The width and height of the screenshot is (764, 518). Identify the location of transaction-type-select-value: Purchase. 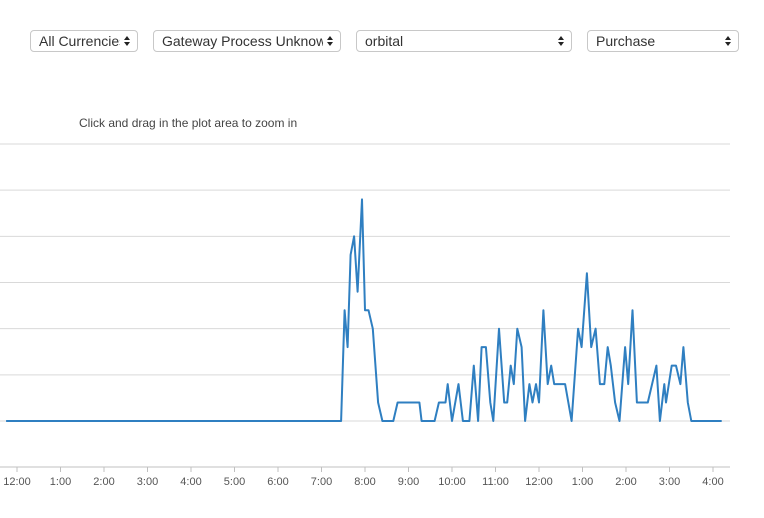
(626, 41).